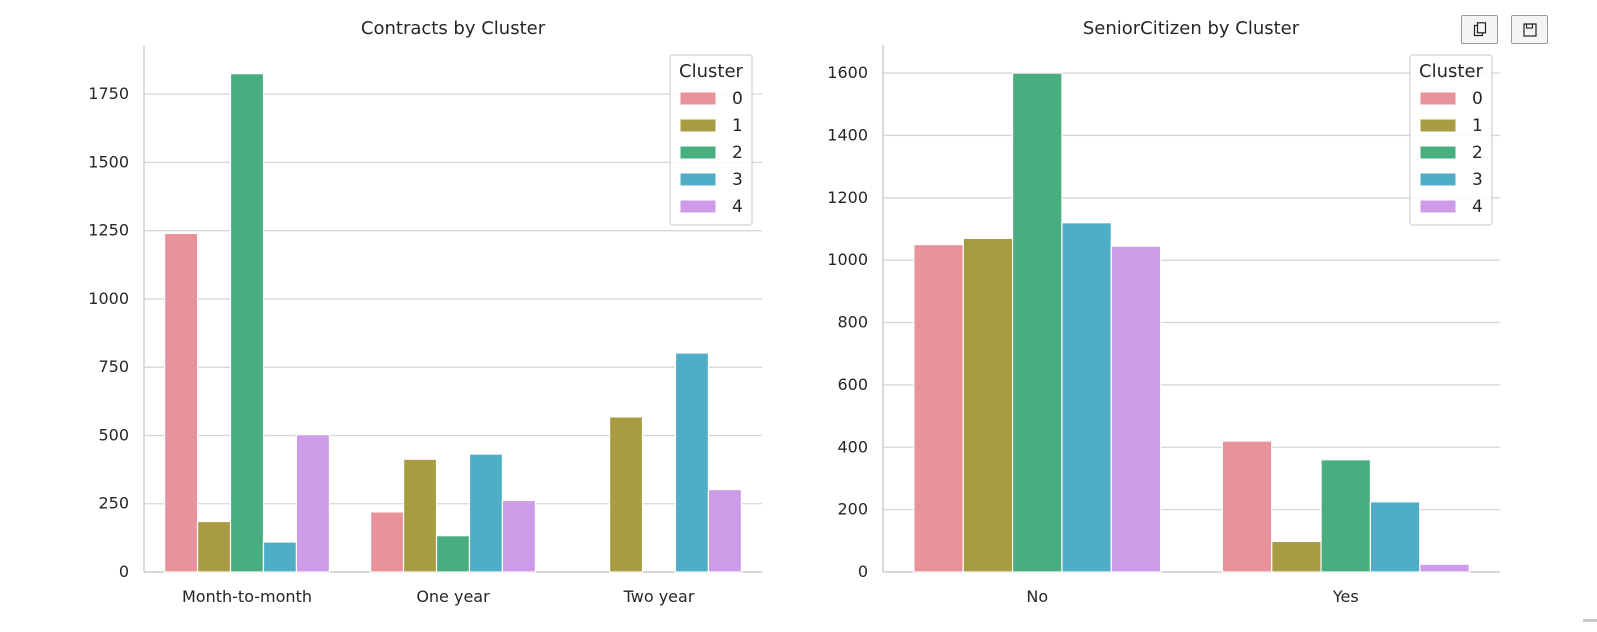  I want to click on floppy-disk-icon, so click(1529, 29).